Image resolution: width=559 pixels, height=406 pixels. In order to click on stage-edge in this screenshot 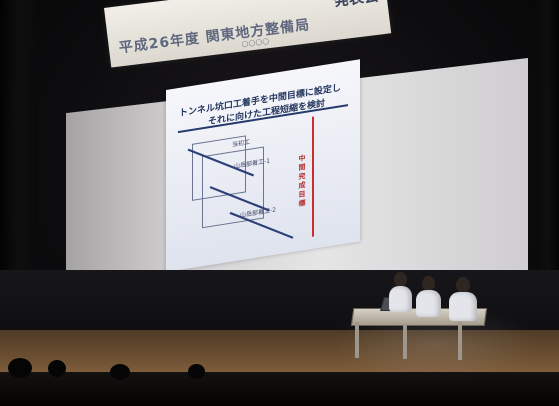, I will do `click(279, 389)`.